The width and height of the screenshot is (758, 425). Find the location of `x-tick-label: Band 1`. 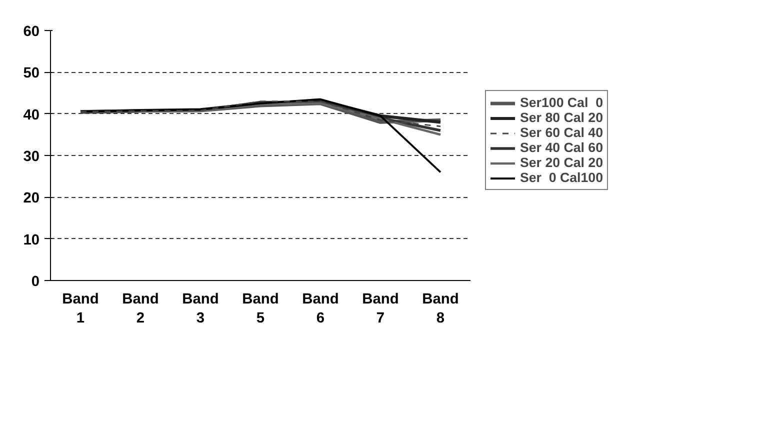

x-tick-label: Band 1 is located at coordinates (80, 309).